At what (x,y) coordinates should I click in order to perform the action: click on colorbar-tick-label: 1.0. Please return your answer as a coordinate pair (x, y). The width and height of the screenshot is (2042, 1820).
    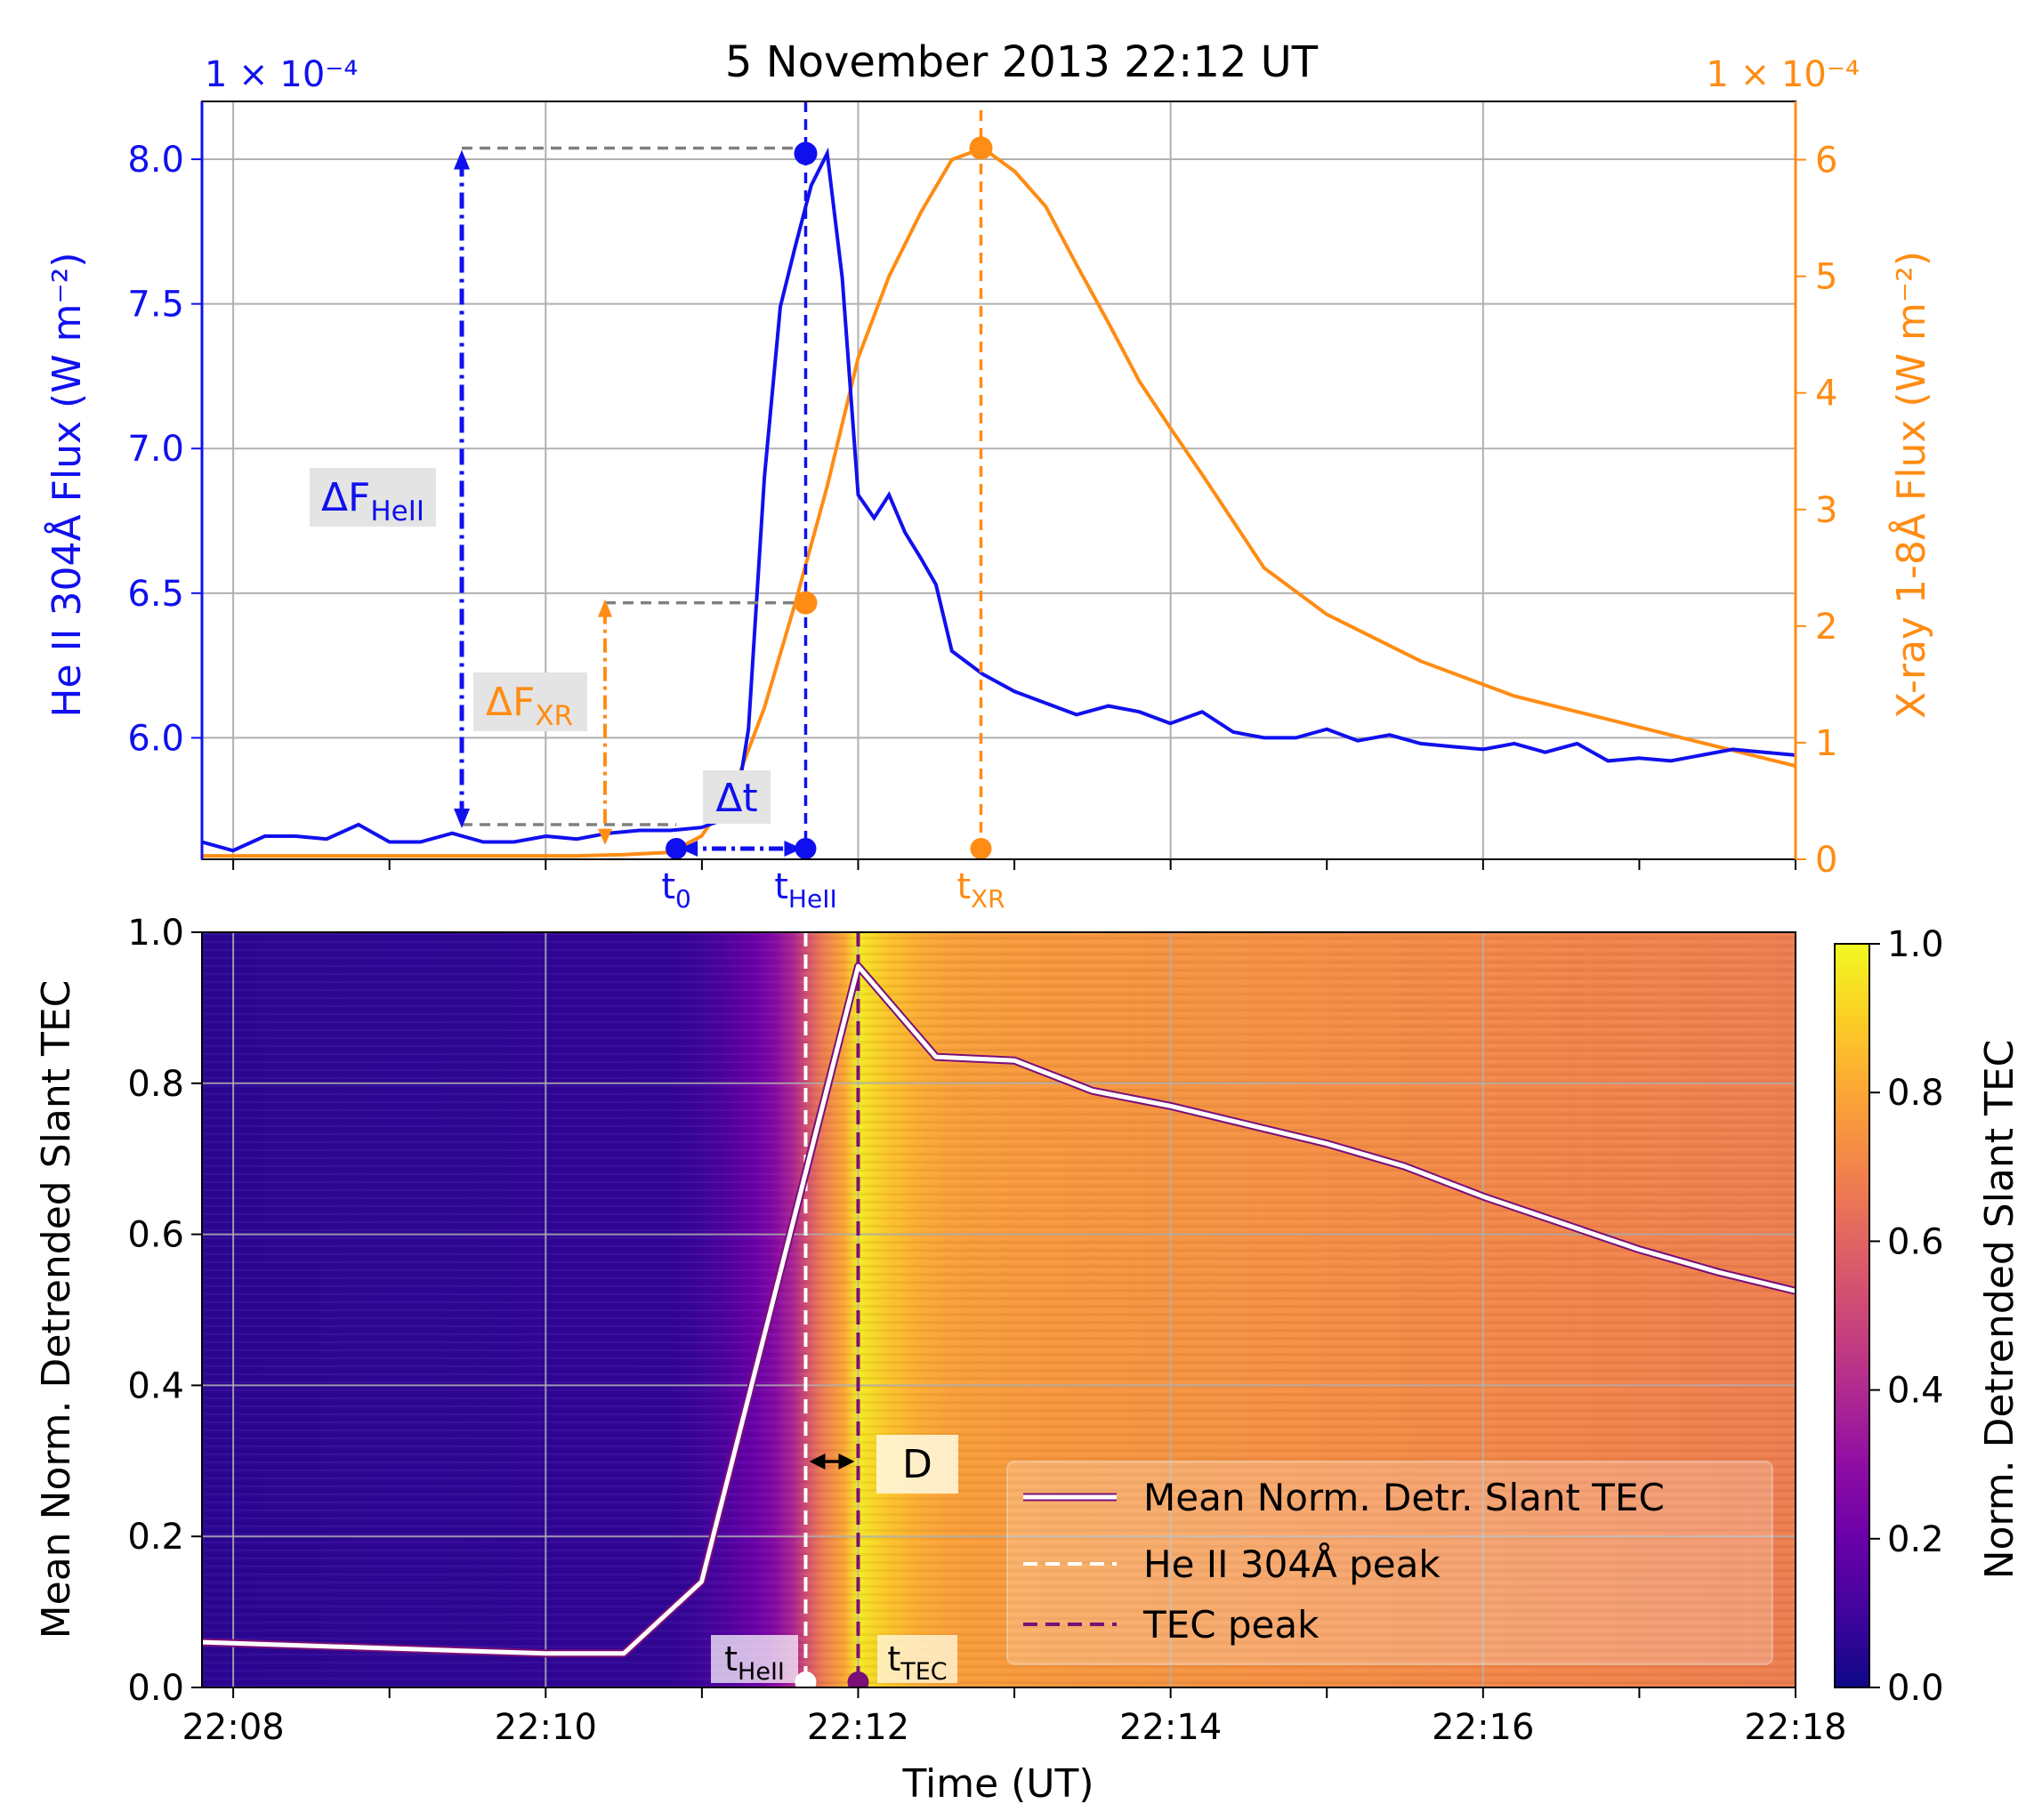
    Looking at the image, I should click on (1915, 944).